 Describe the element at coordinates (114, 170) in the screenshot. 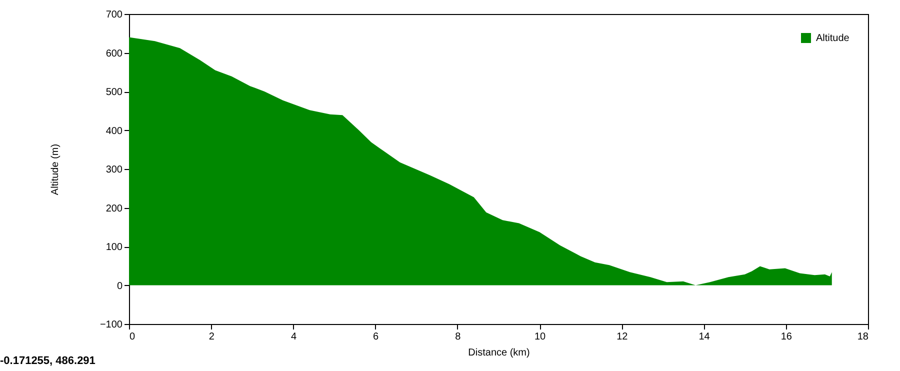

I see `y-tick-label: 300` at that location.